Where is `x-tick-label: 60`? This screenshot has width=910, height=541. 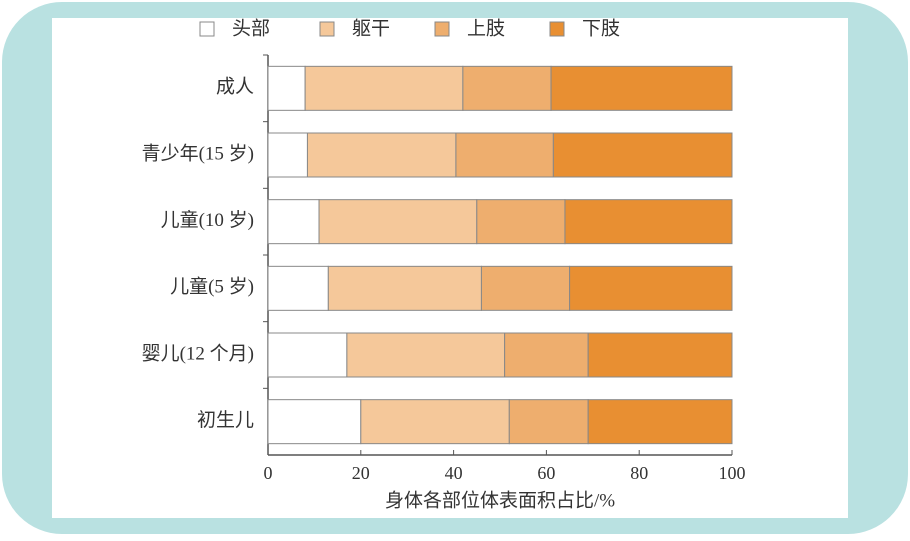 x-tick-label: 60 is located at coordinates (546, 473).